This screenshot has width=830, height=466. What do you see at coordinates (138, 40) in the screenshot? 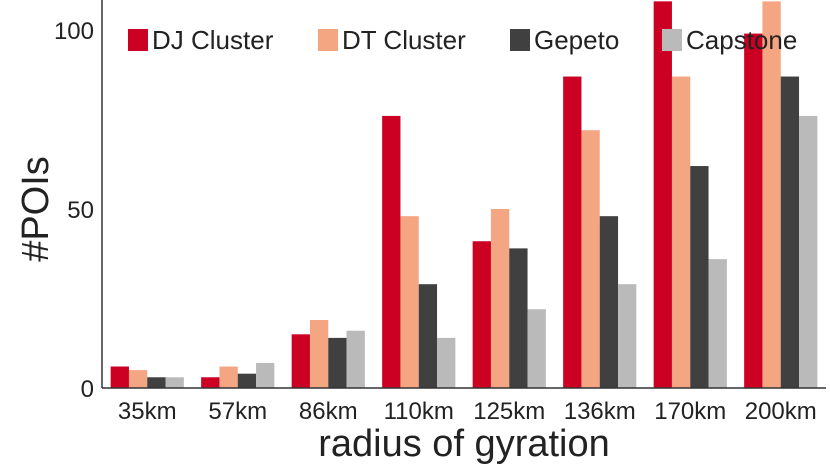
I see `legend-swatch-dj-cluster` at bounding box center [138, 40].